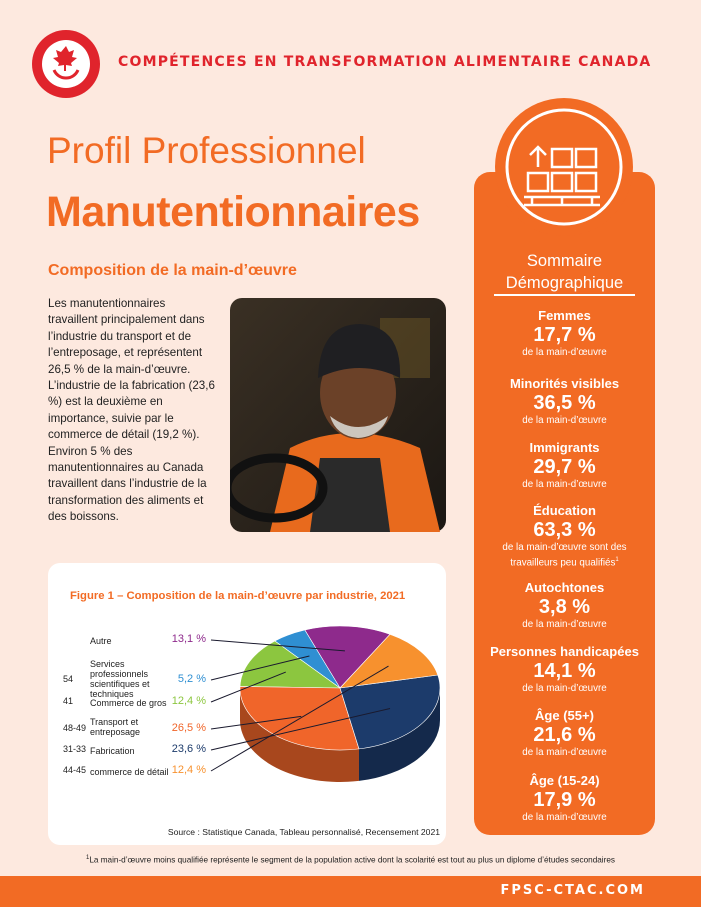 The height and width of the screenshot is (907, 701). Describe the element at coordinates (359, 427) in the screenshot. I see `photo-beard` at that location.